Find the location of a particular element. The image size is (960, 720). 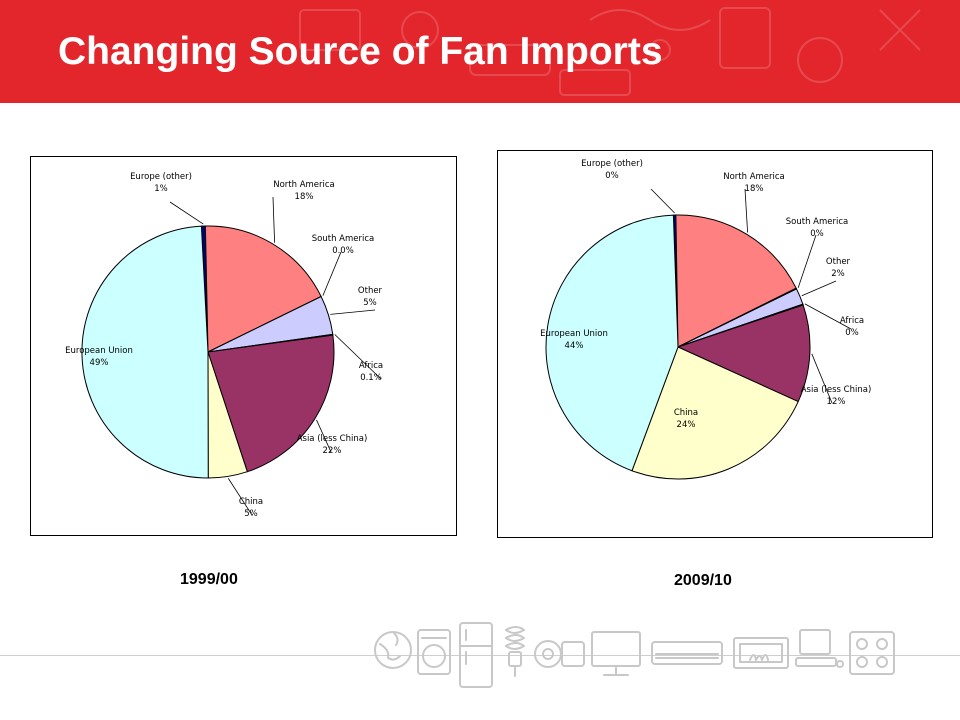

television-icon is located at coordinates (616, 653).